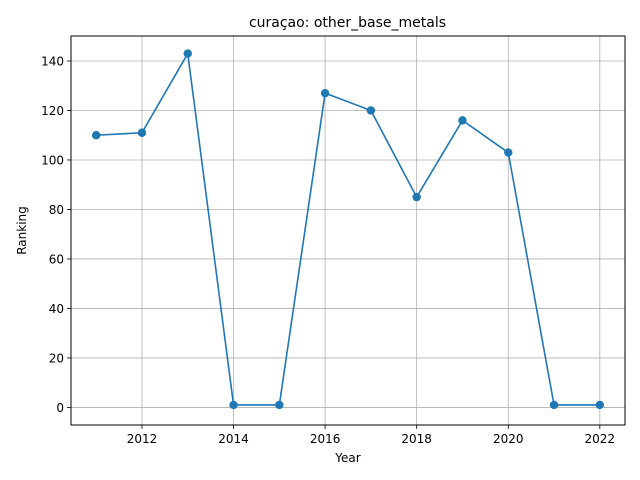 The image size is (640, 480). Describe the element at coordinates (347, 23) in the screenshot. I see `chart-title: curaçao: other_base_metals` at that location.